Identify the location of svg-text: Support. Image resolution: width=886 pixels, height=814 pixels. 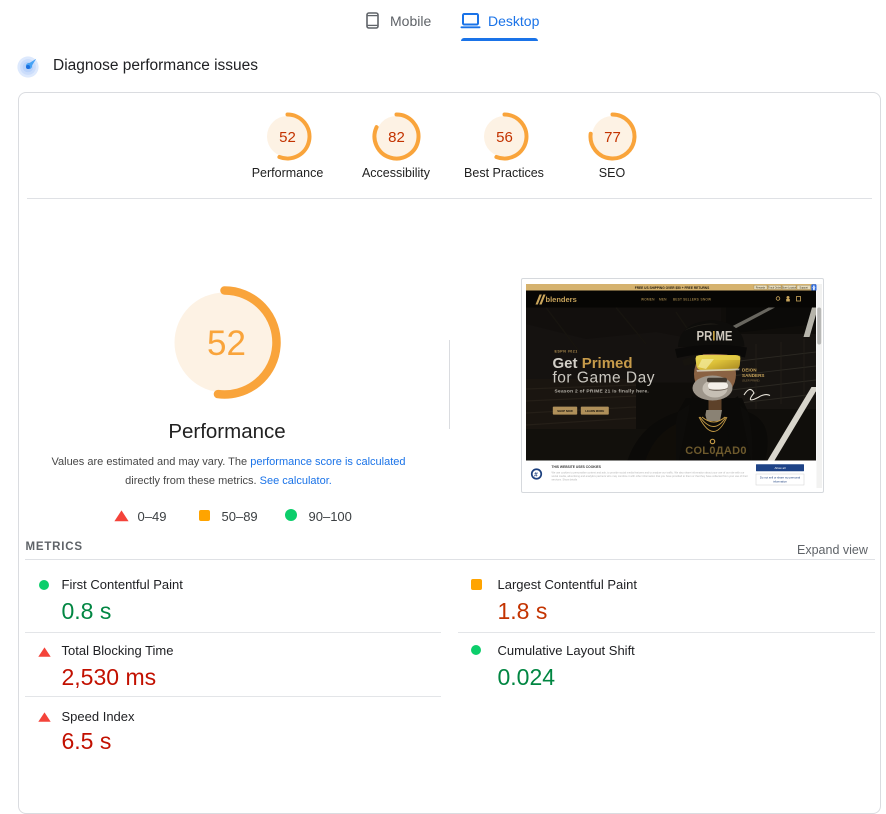
(804, 287).